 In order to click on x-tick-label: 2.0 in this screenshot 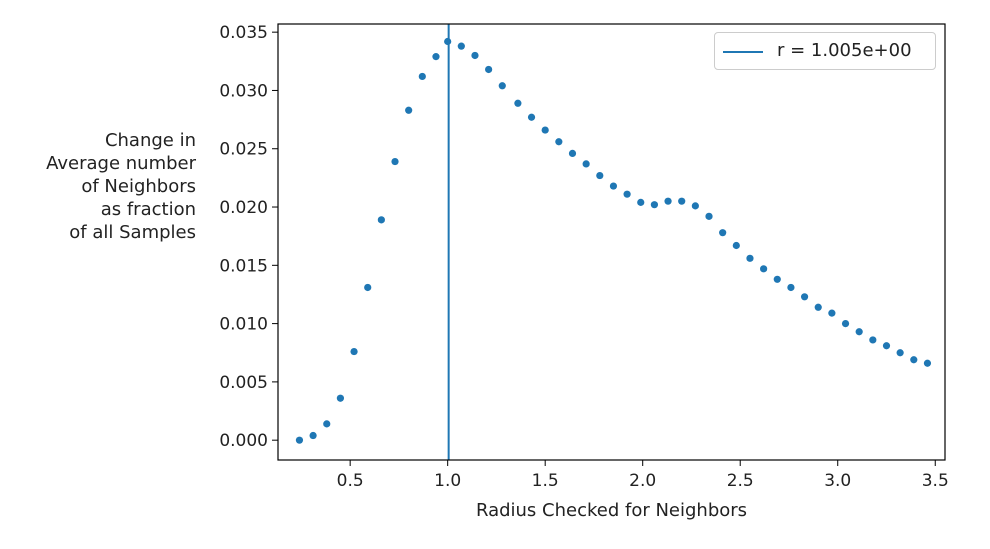, I will do `click(642, 481)`.